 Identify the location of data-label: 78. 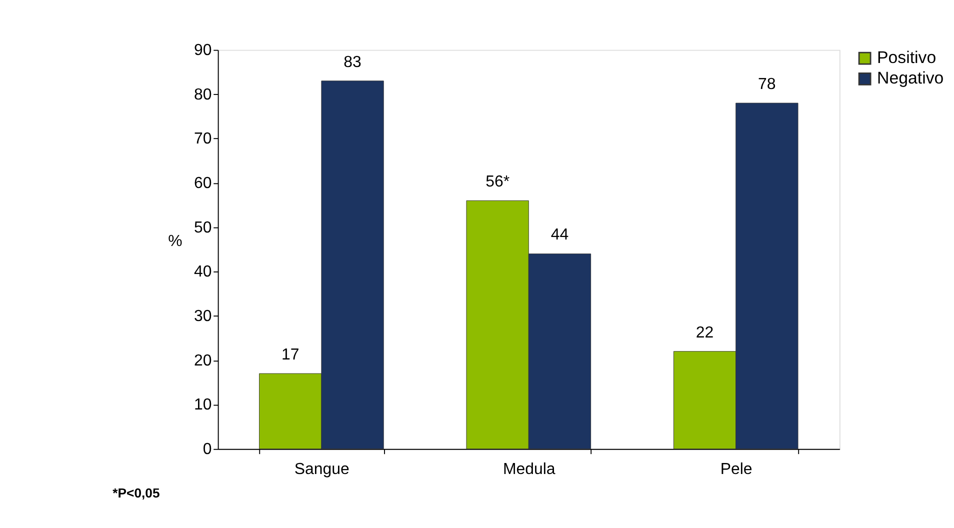
(767, 84).